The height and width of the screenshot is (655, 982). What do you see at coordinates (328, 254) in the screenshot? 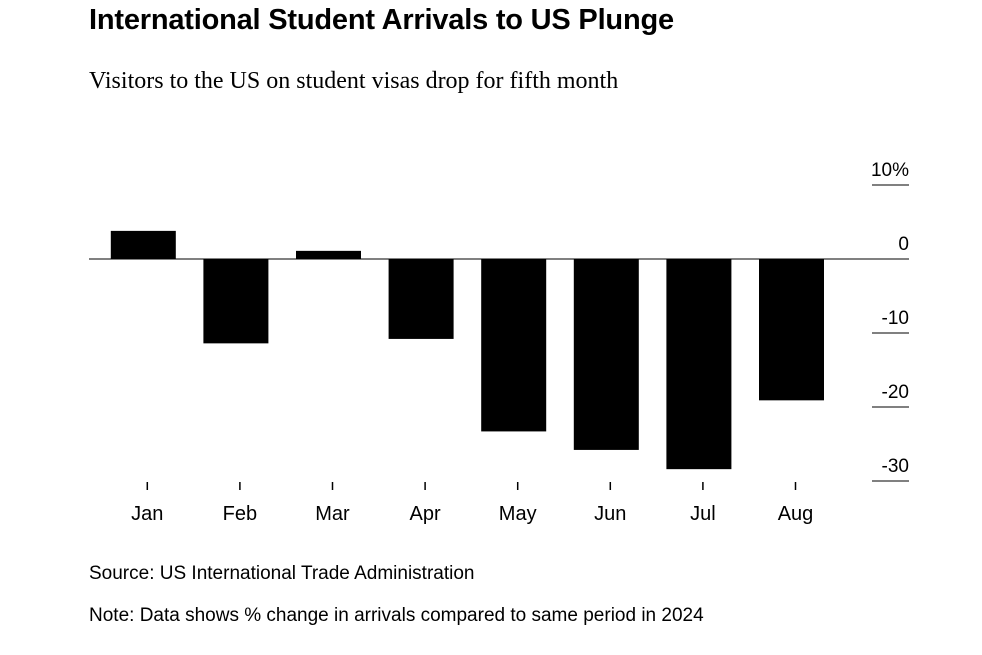
I see `bar-mar` at bounding box center [328, 254].